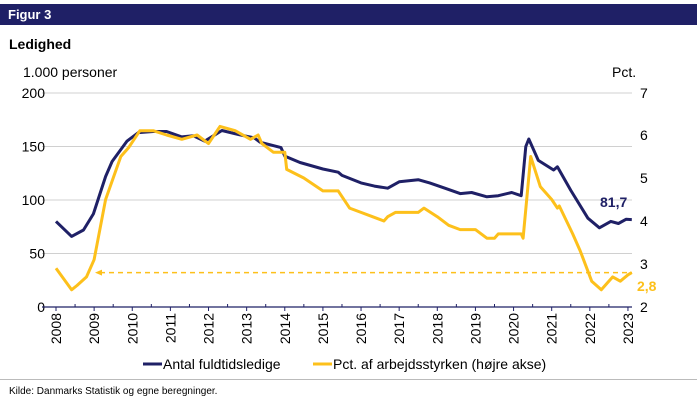 This screenshot has width=700, height=405. I want to click on x-tick-label: 2012, so click(209, 328).